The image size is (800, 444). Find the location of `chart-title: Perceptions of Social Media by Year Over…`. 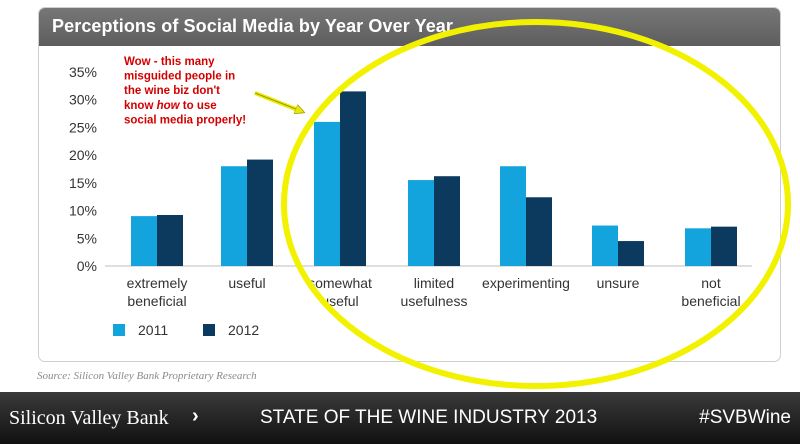

chart-title: Perceptions of Social Media by Year Over… is located at coordinates (253, 26).